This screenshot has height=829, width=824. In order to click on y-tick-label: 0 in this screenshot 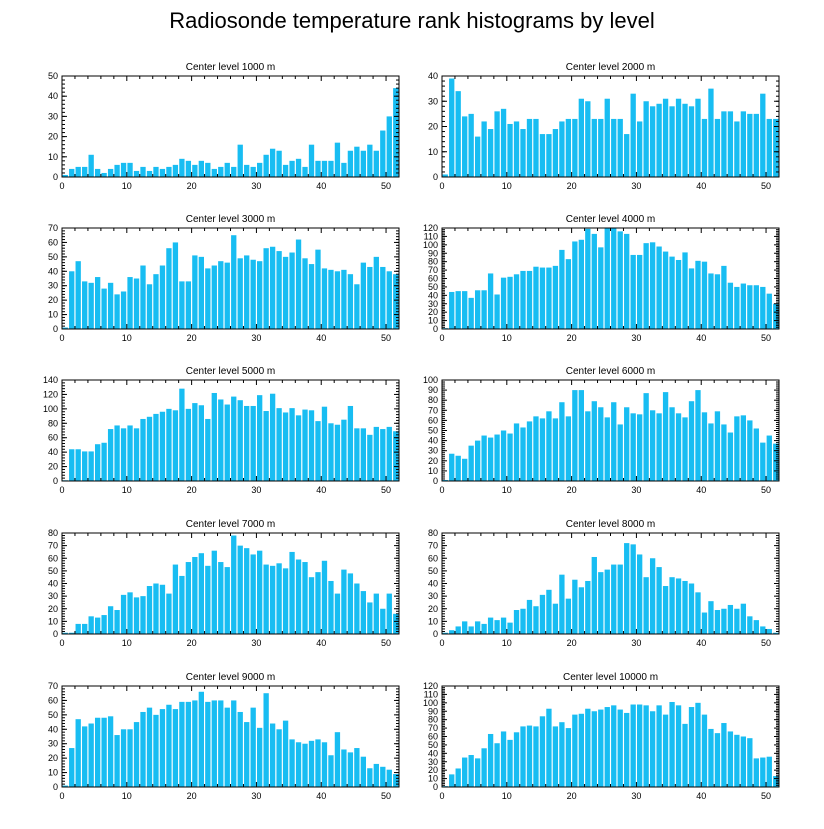, I will do `click(435, 177)`.